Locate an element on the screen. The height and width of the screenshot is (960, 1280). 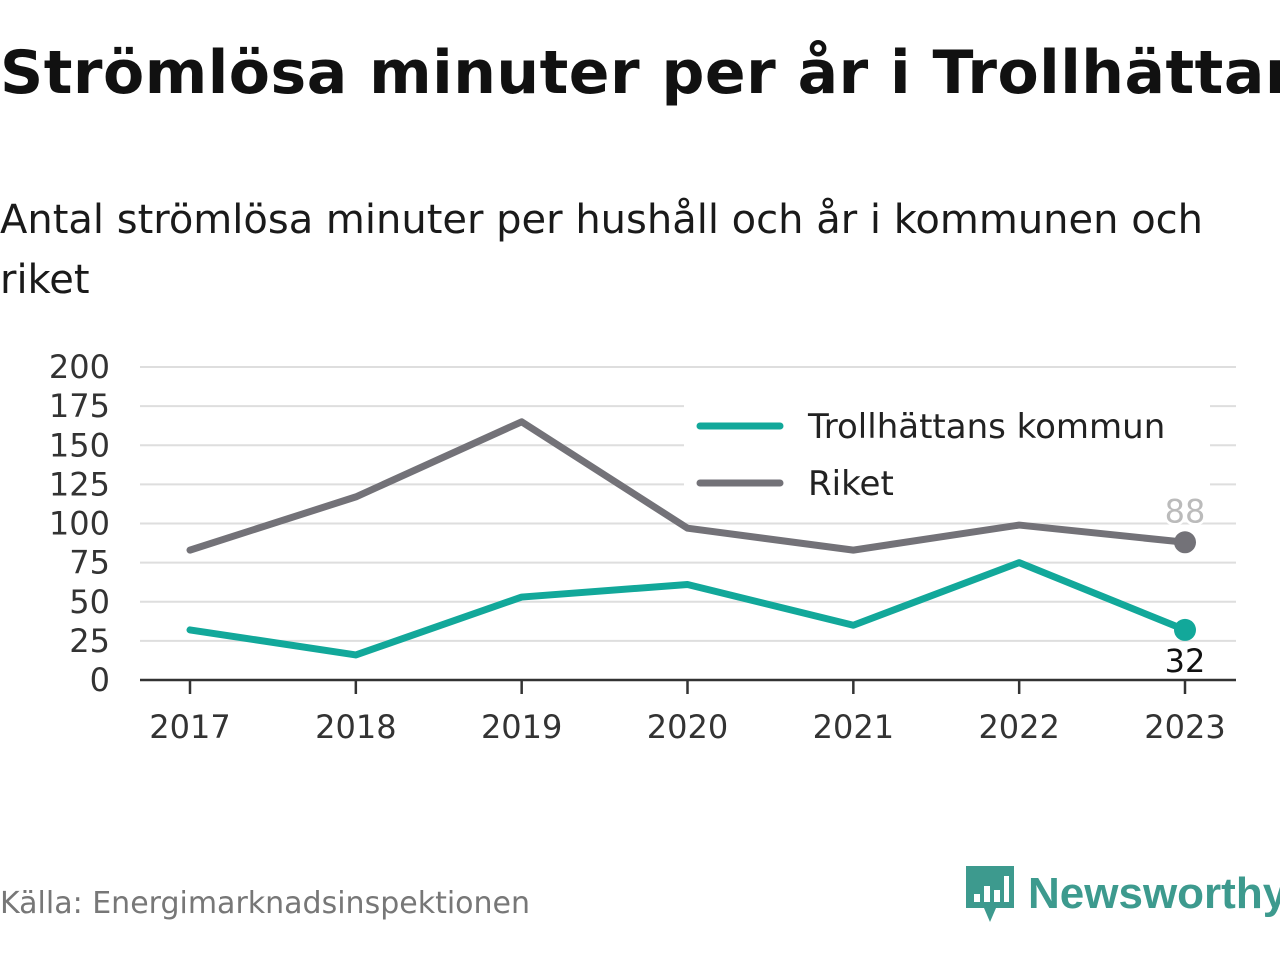
y-tick-label: 150 is located at coordinates (79, 445).